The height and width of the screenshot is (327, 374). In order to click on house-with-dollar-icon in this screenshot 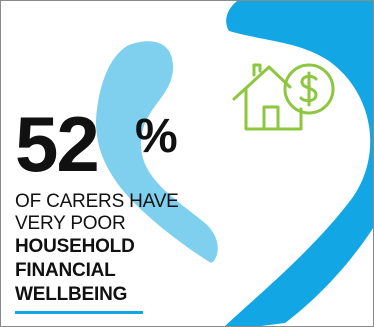, I will do `click(283, 97)`.